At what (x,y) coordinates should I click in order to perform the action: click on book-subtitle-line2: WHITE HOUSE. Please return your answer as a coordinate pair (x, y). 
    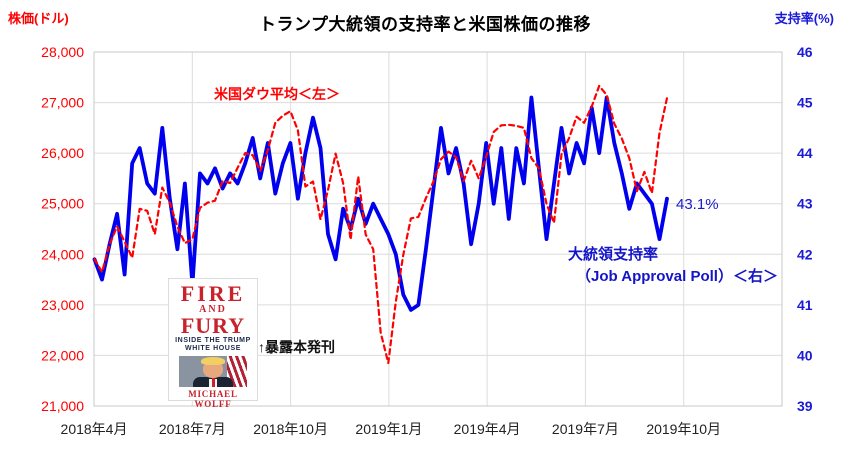
    Looking at the image, I should click on (213, 349).